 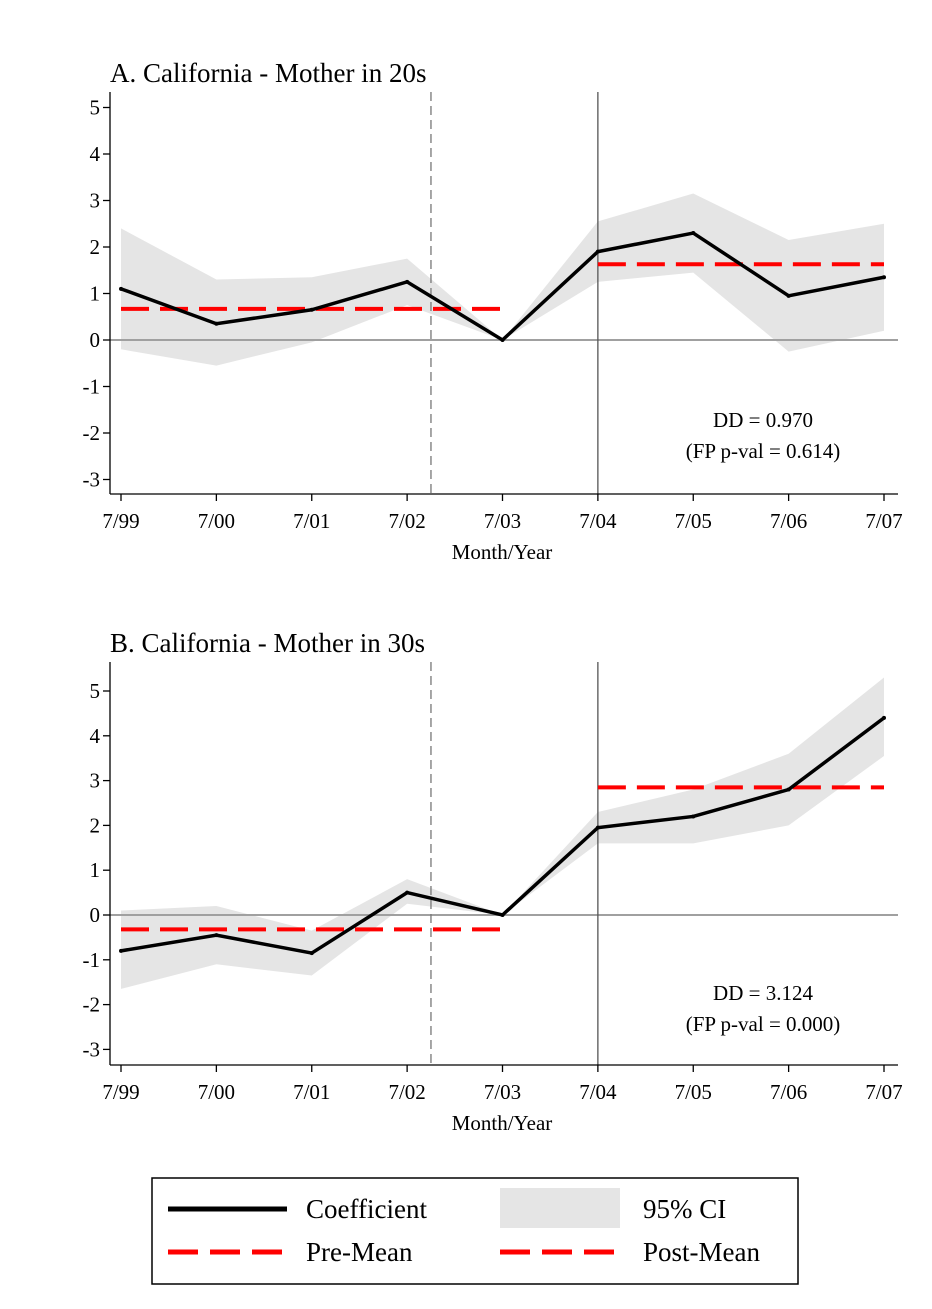 I want to click on panel-b-y-tick-label: 1, so click(x=95, y=870).